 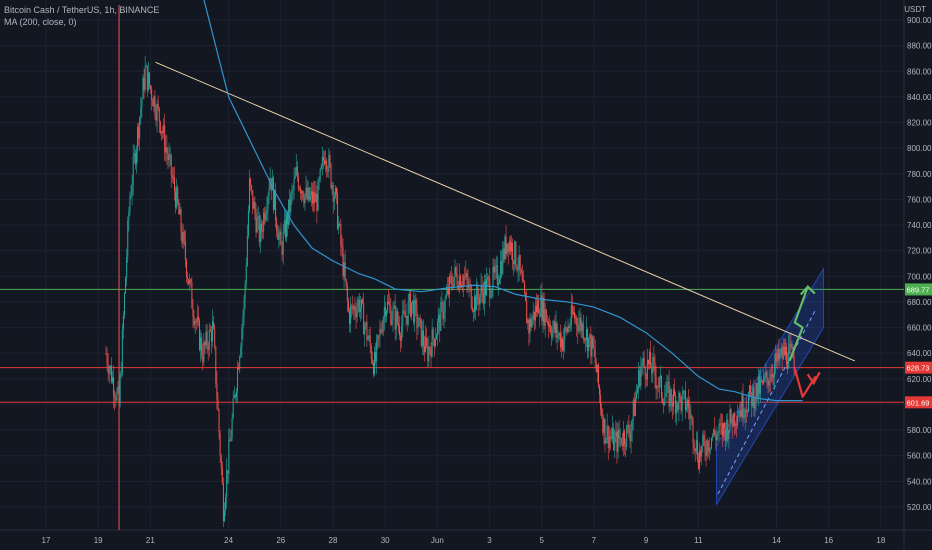 What do you see at coordinates (228, 540) in the screenshot?
I see `x-tick-label: 24` at bounding box center [228, 540].